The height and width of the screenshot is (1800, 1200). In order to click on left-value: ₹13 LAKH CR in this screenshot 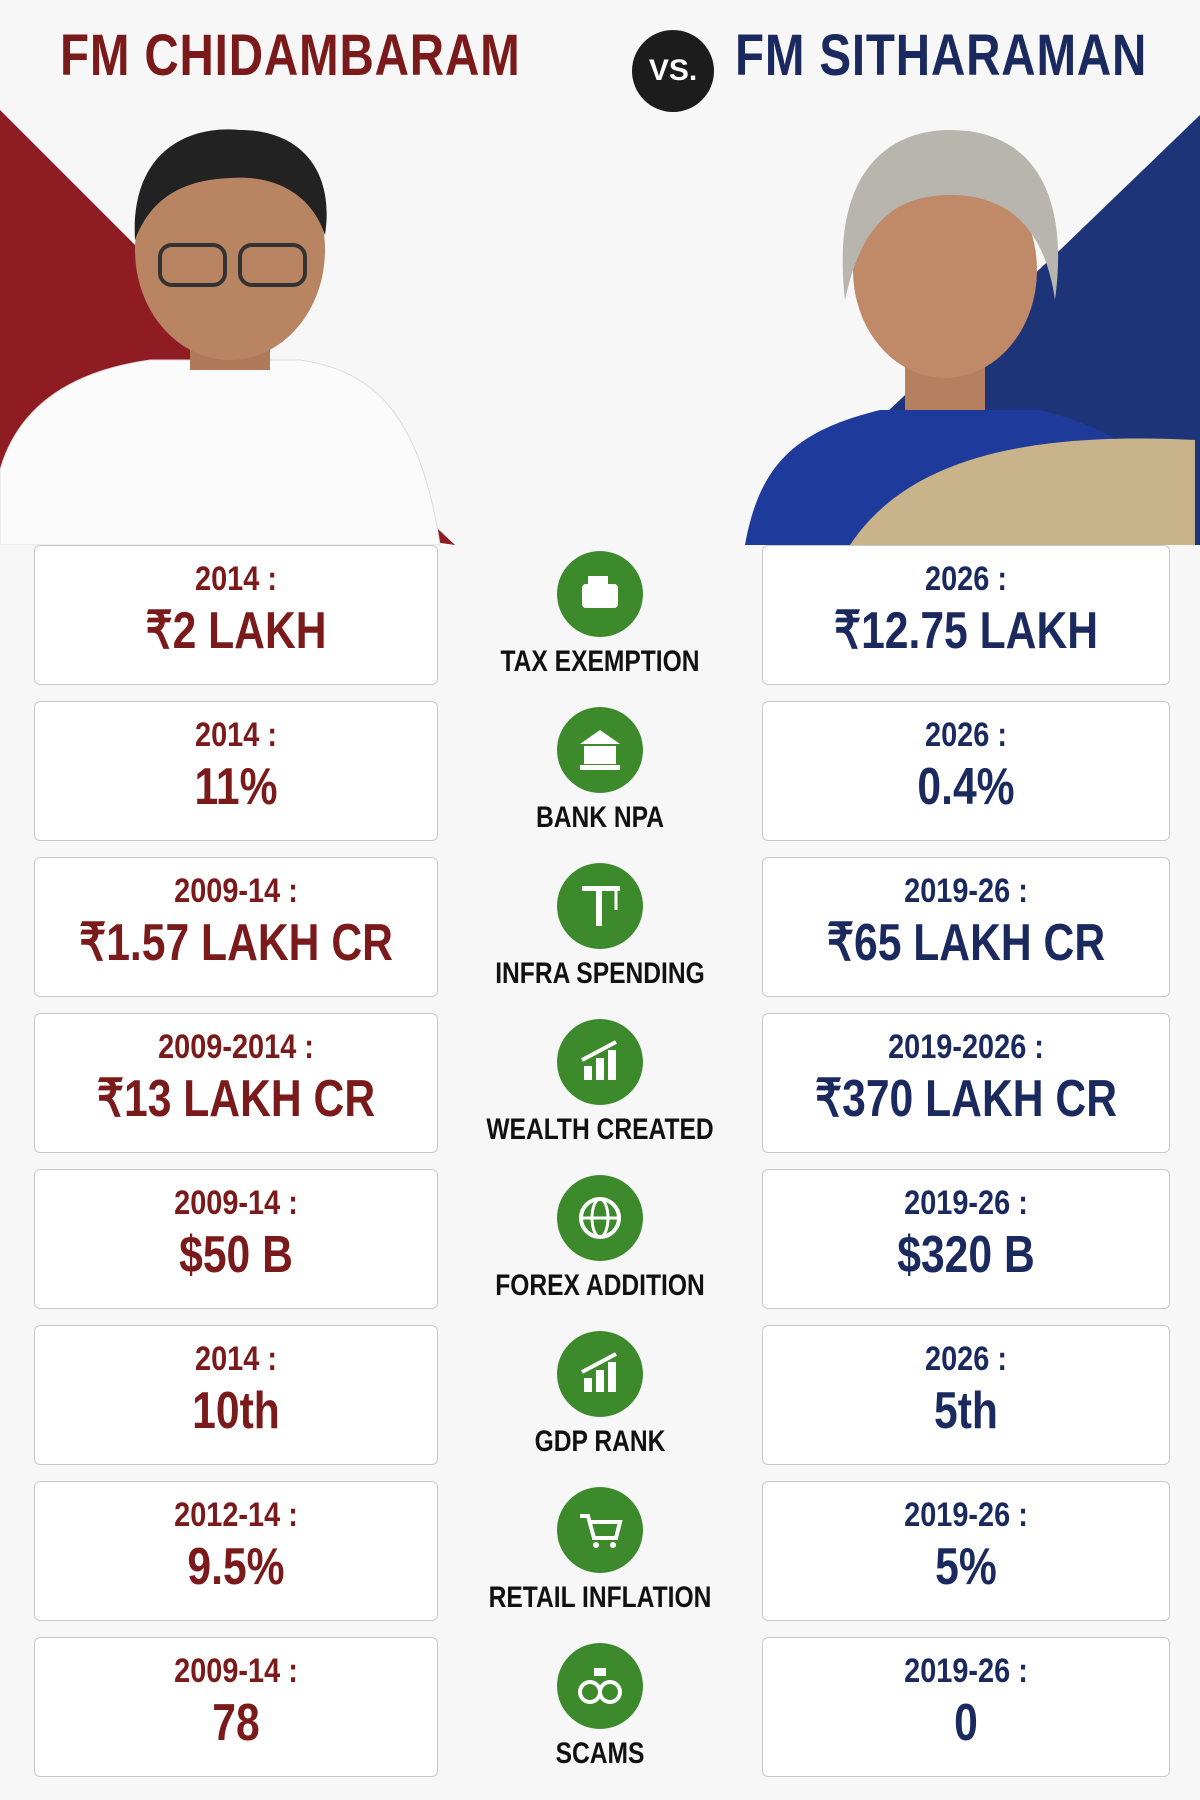, I will do `click(236, 1099)`.